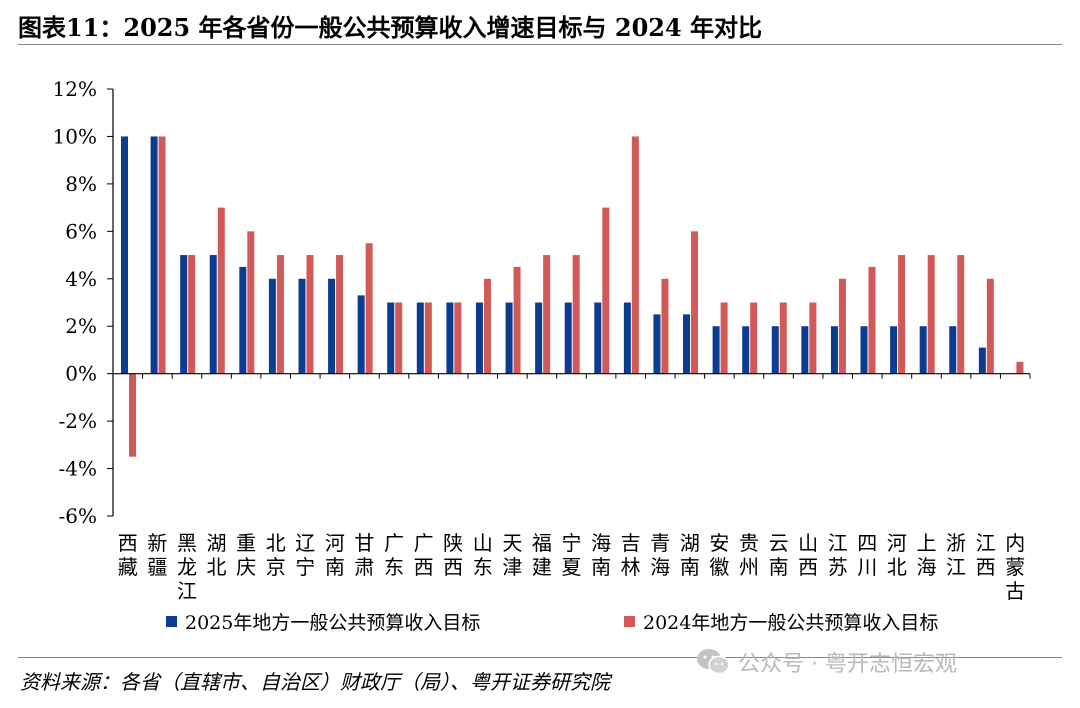 Image resolution: width=1080 pixels, height=708 pixels. I want to click on x-tick-label: 河南, so click(335, 555).